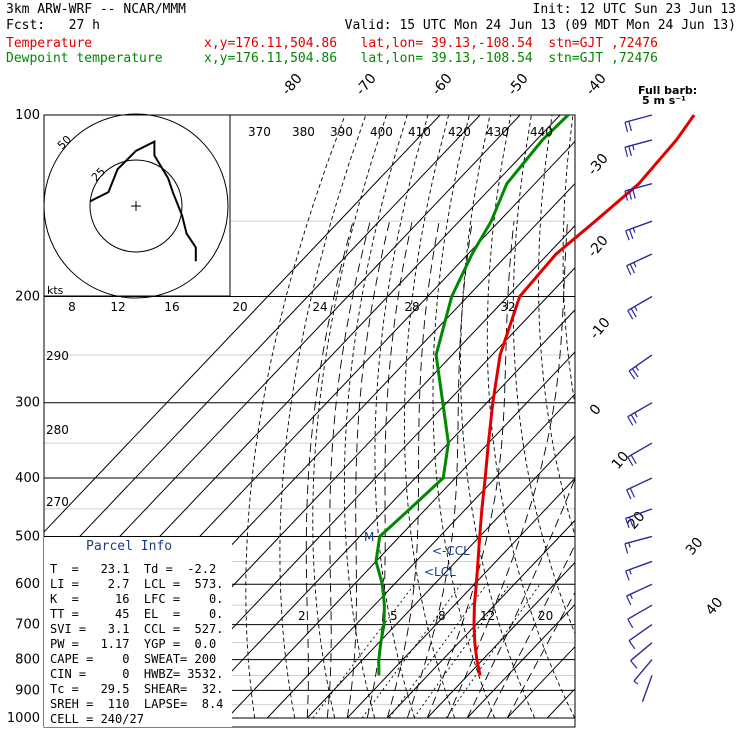 The height and width of the screenshot is (740, 740). What do you see at coordinates (27, 536) in the screenshot?
I see `pressure-tick-label: 500` at bounding box center [27, 536].